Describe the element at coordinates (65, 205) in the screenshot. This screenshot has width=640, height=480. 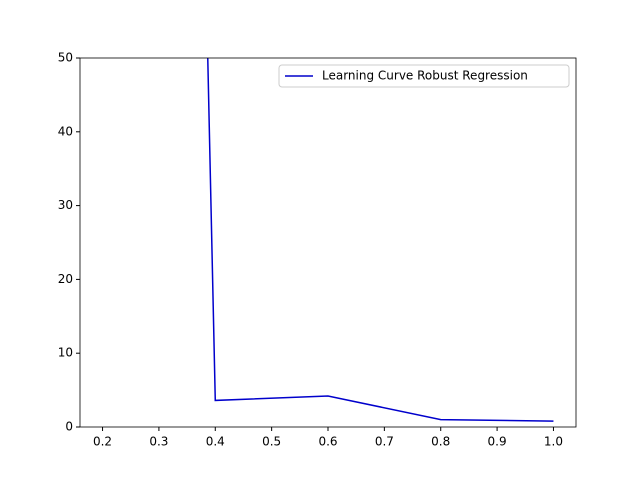
I see `y-tick-label: 30` at that location.